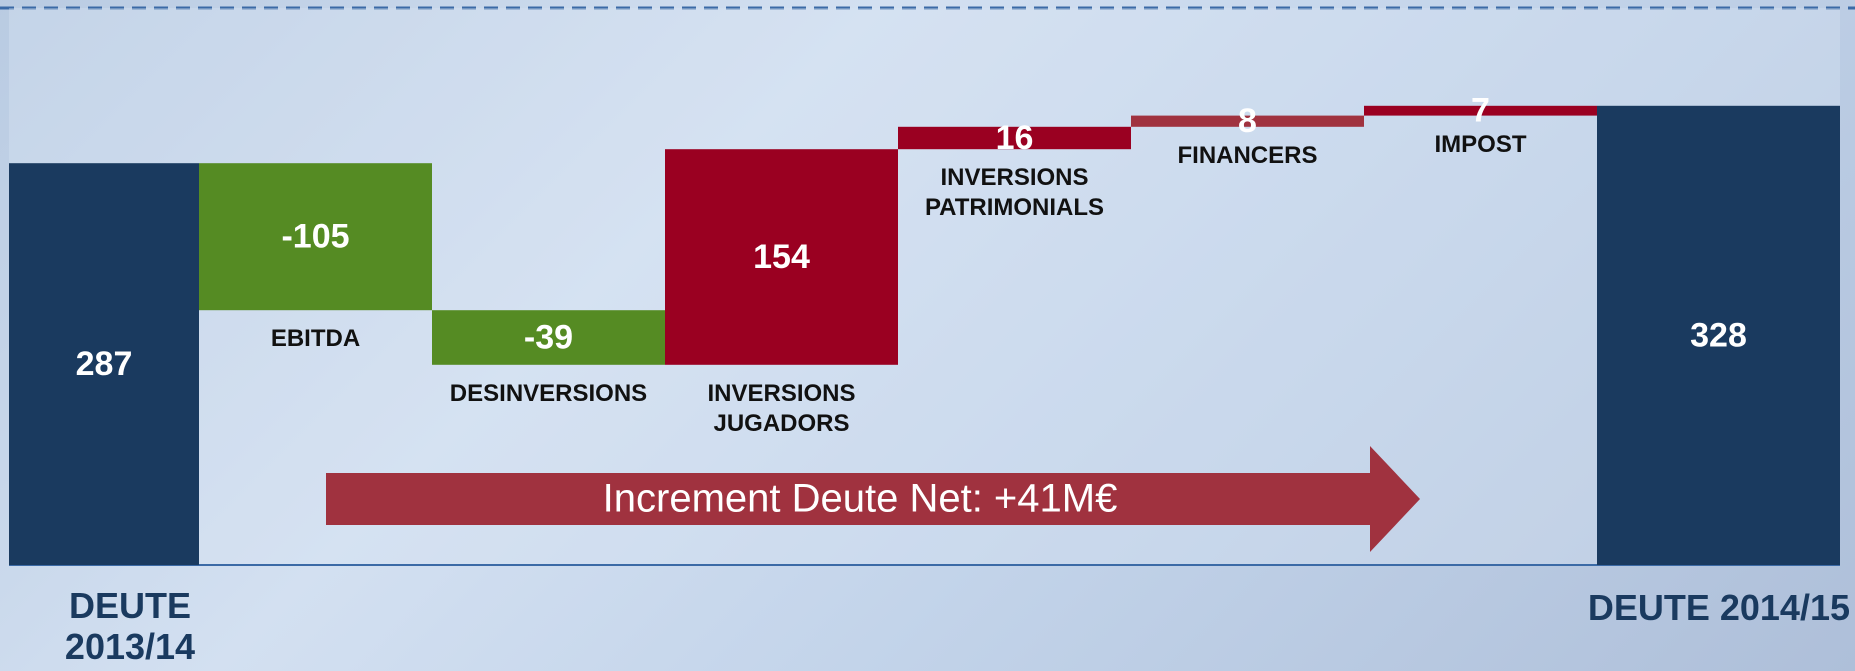 This screenshot has width=1855, height=671. Describe the element at coordinates (860, 499) in the screenshot. I see `annotation: Increment Deute Net: +41M€` at that location.